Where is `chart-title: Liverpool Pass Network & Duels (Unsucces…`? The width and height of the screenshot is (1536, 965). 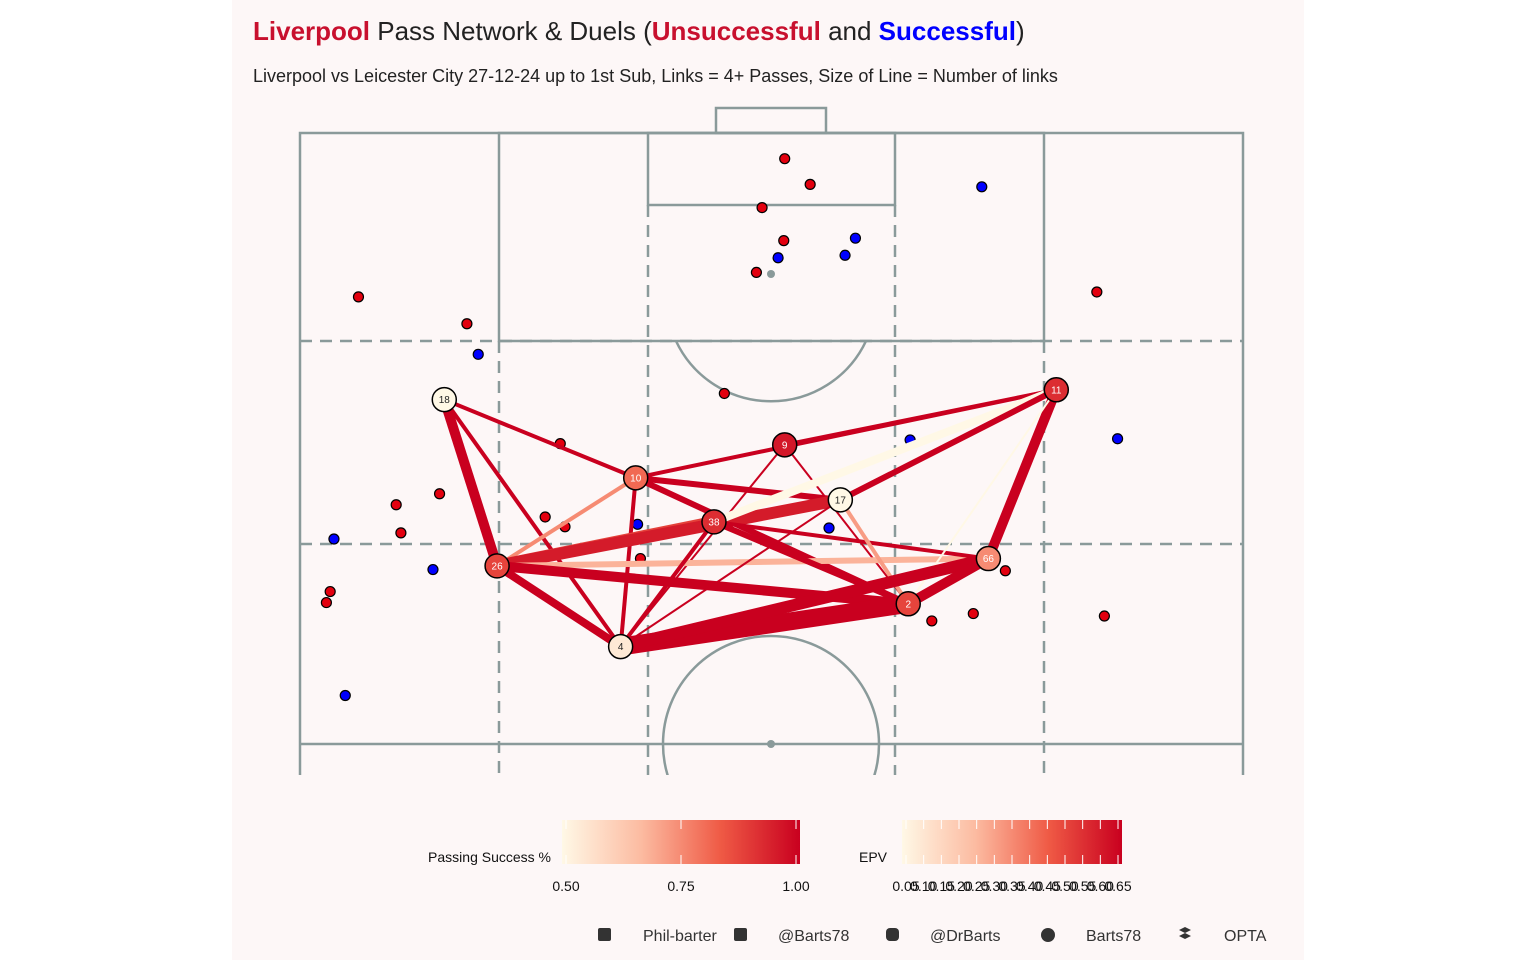
chart-title: Liverpool Pass Network & Duels (Unsucces… is located at coordinates (639, 31).